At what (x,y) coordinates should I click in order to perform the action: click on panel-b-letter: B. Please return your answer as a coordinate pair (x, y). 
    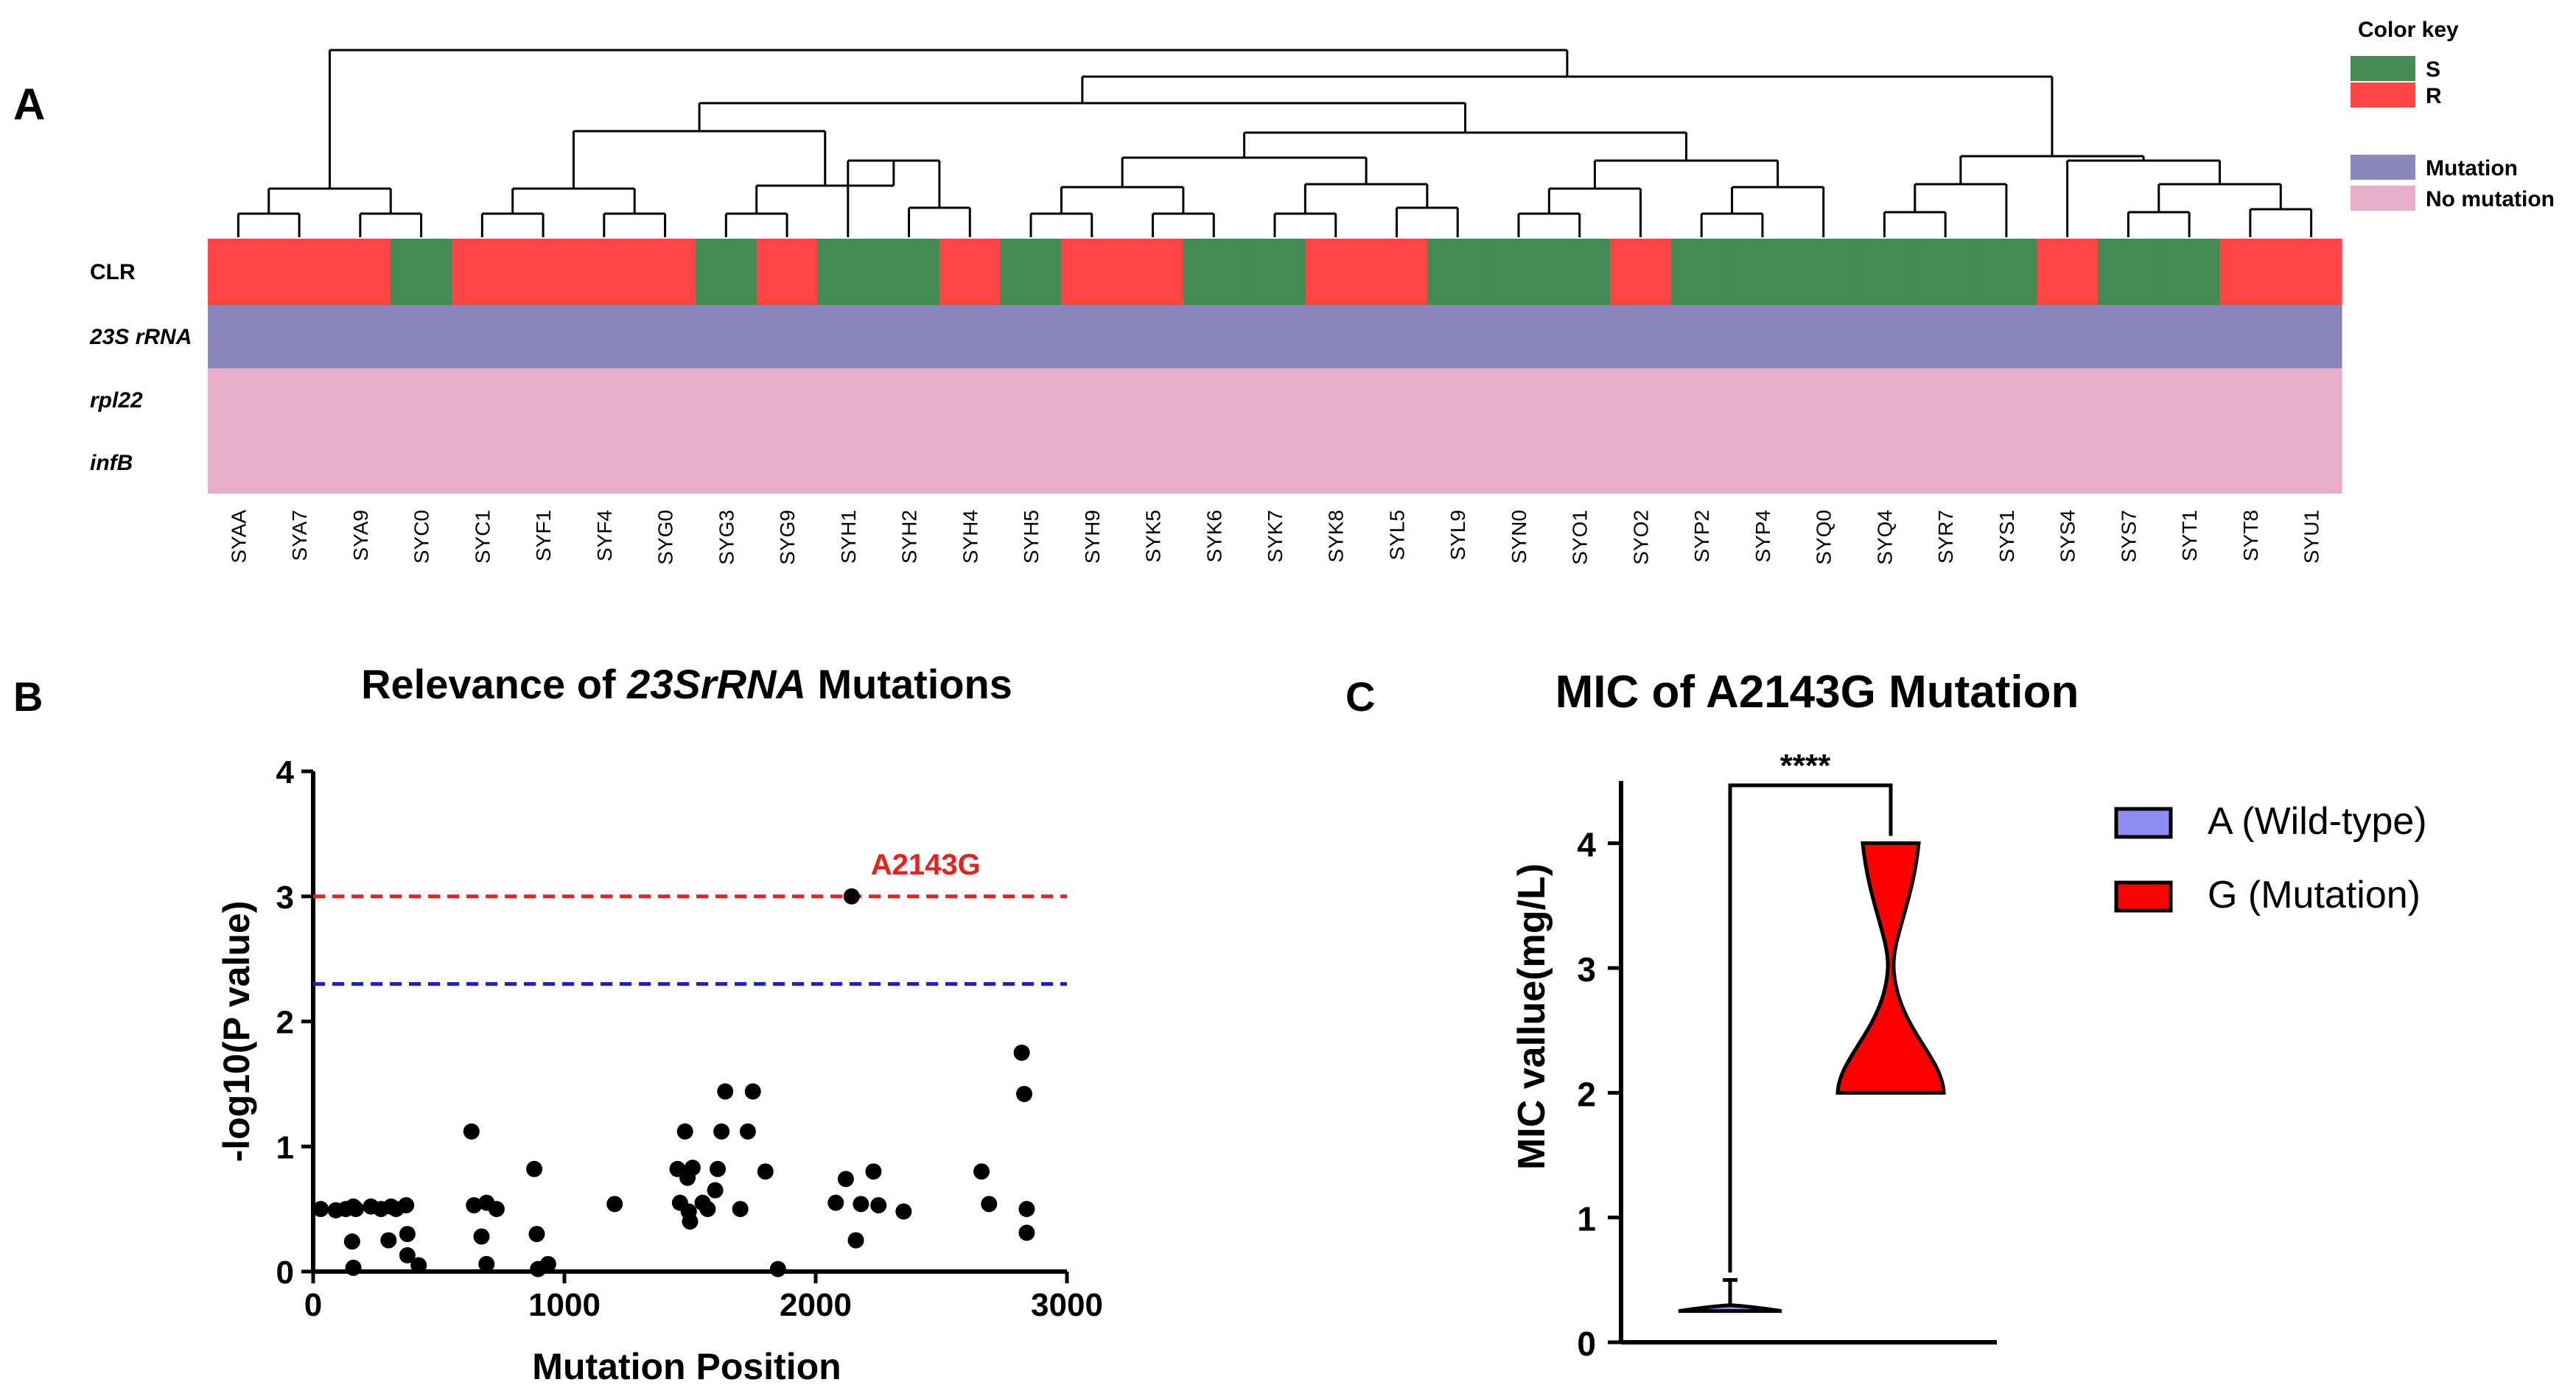
    Looking at the image, I should click on (28, 696).